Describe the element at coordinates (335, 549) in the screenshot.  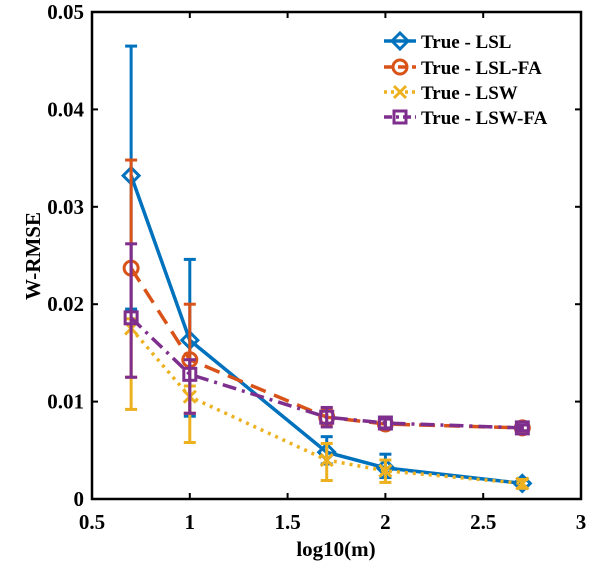
I see `x-axis-title: log10(m)` at that location.